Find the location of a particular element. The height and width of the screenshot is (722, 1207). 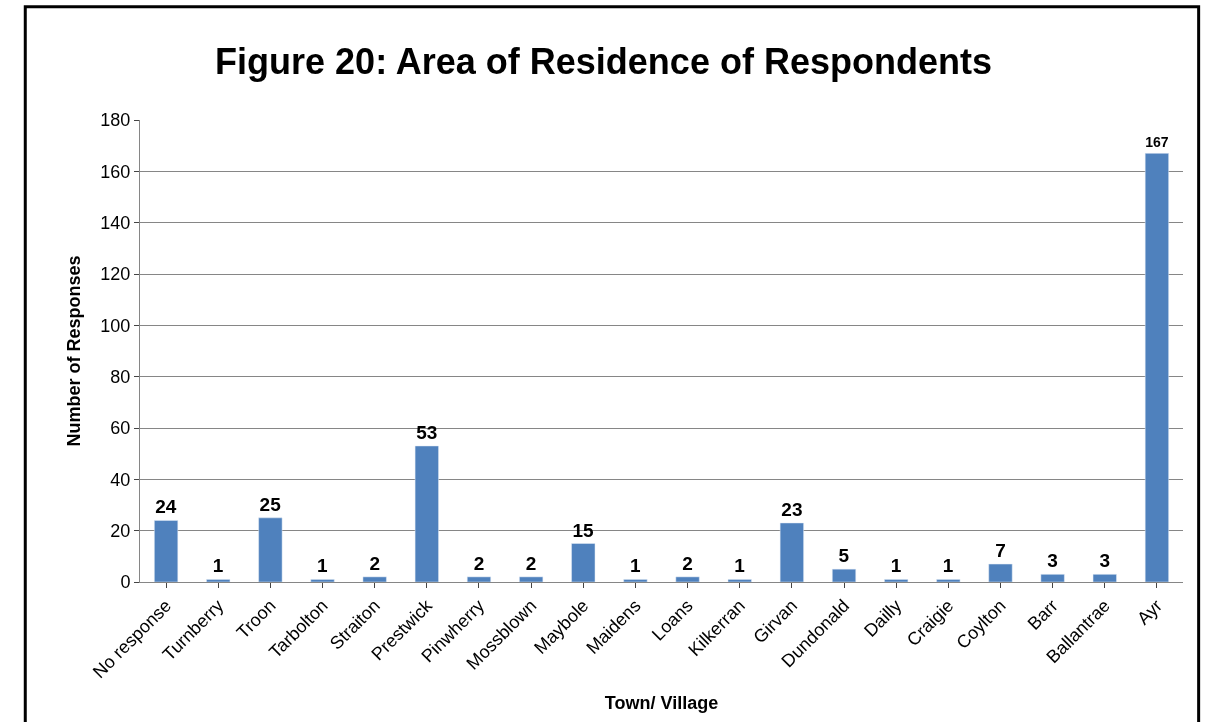

data-label: 24 is located at coordinates (166, 507).